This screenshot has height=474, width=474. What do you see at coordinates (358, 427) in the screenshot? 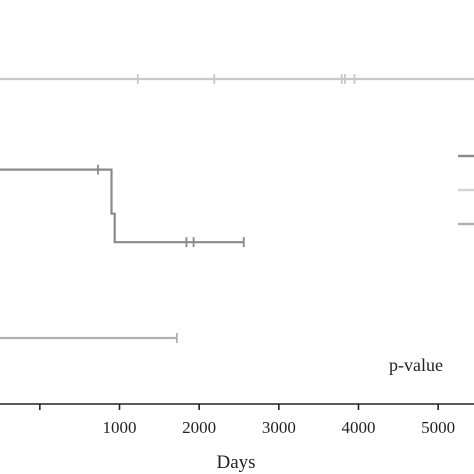
I see `x-tick-label: 4000` at bounding box center [358, 427].